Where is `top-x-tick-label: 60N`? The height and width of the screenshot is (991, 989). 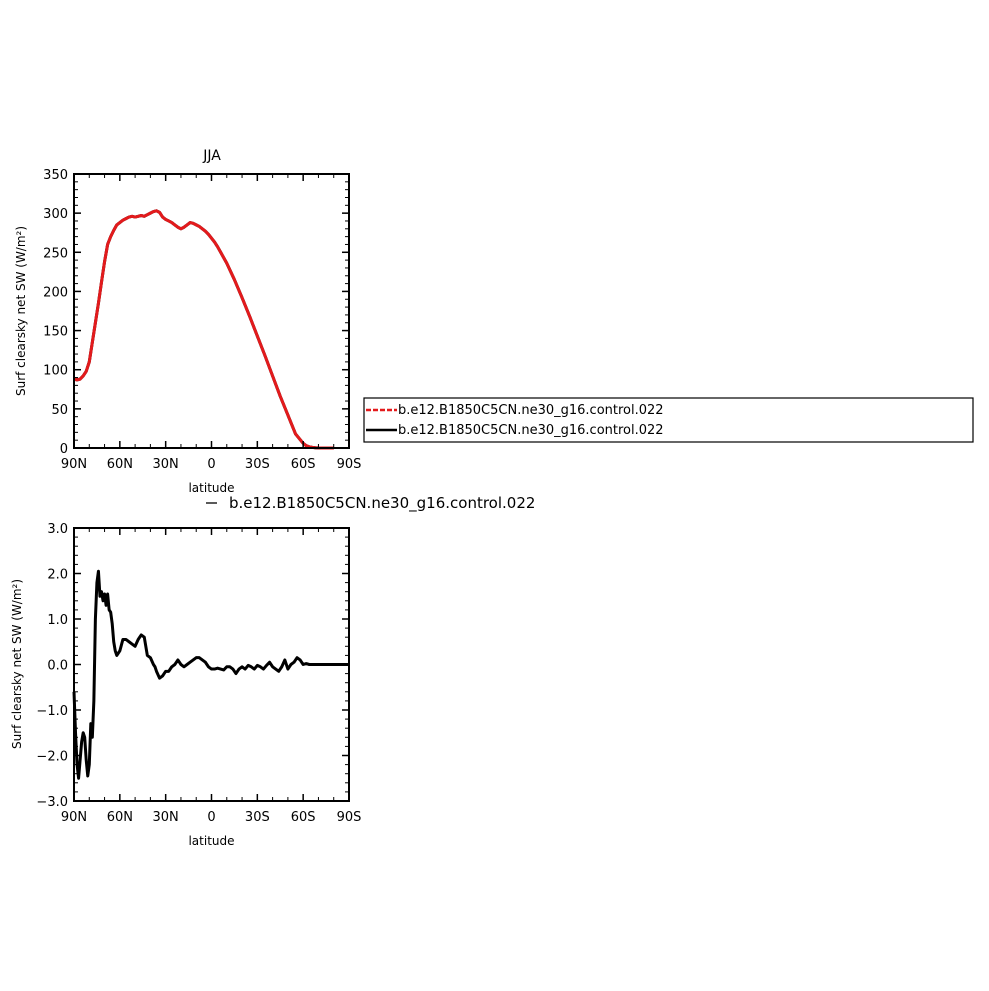 top-x-tick-label: 60N is located at coordinates (120, 464).